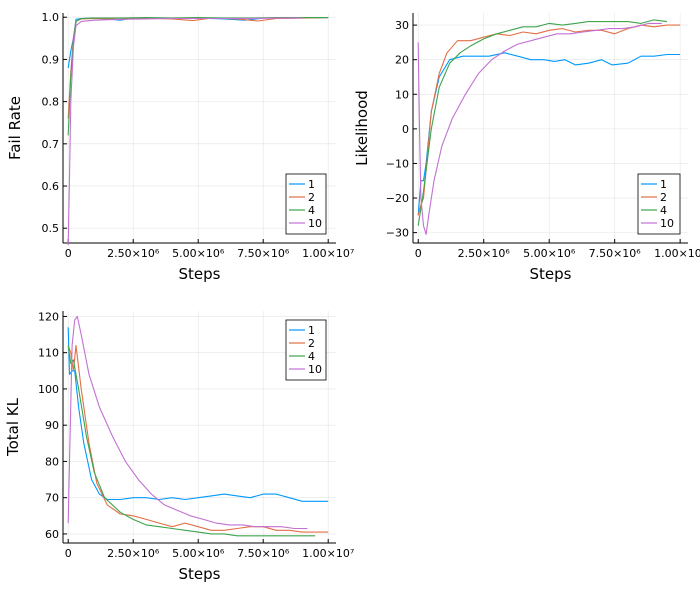 The width and height of the screenshot is (700, 600). Describe the element at coordinates (402, 94) in the screenshot. I see `likelihood-y-tick-label: 10` at that location.